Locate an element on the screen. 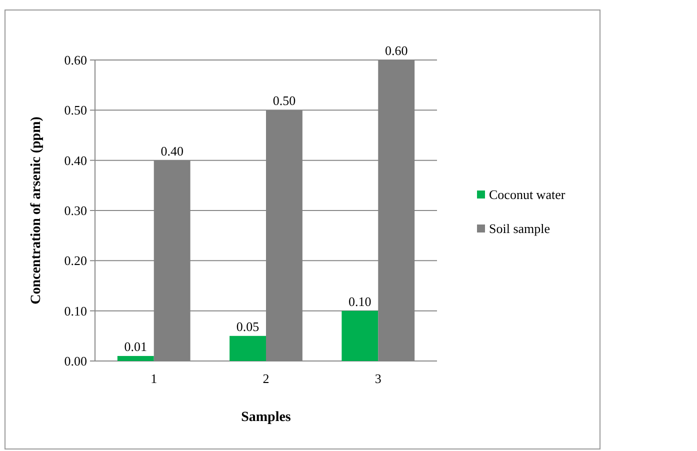 This screenshot has width=697, height=451. data-label: 0.10 is located at coordinates (360, 301).